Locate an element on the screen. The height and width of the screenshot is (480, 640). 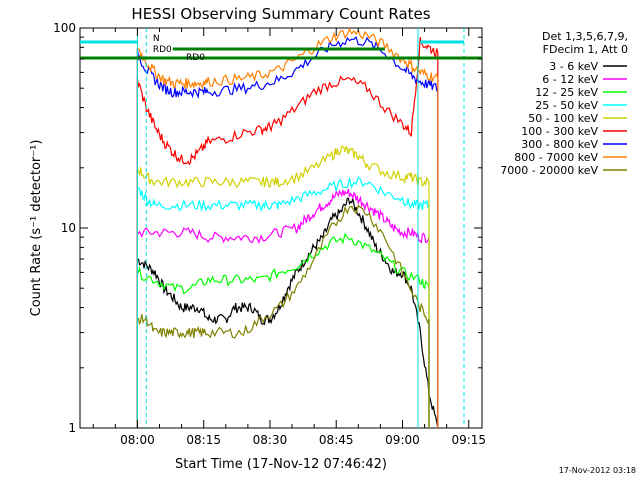
flag-label-rd0-2: RD0 is located at coordinates (195, 58).